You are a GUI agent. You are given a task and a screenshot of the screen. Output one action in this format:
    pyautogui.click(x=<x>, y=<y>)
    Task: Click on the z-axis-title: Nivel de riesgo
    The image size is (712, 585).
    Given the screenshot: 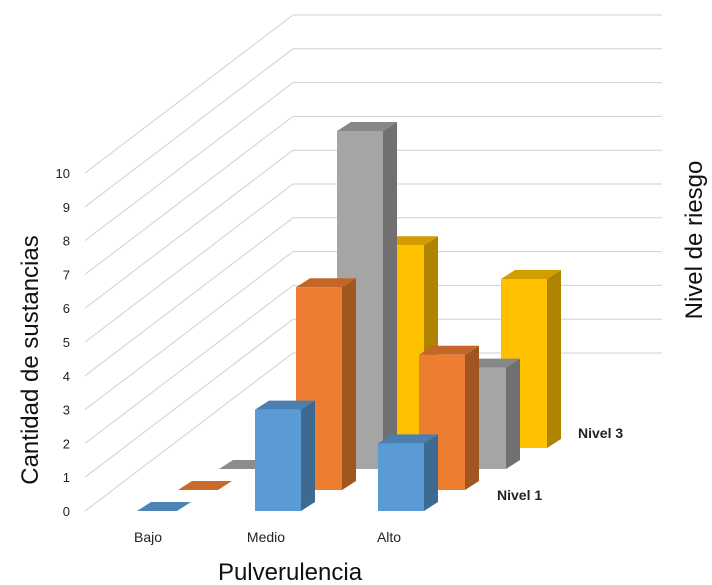 What is the action you would take?
    pyautogui.click(x=694, y=240)
    